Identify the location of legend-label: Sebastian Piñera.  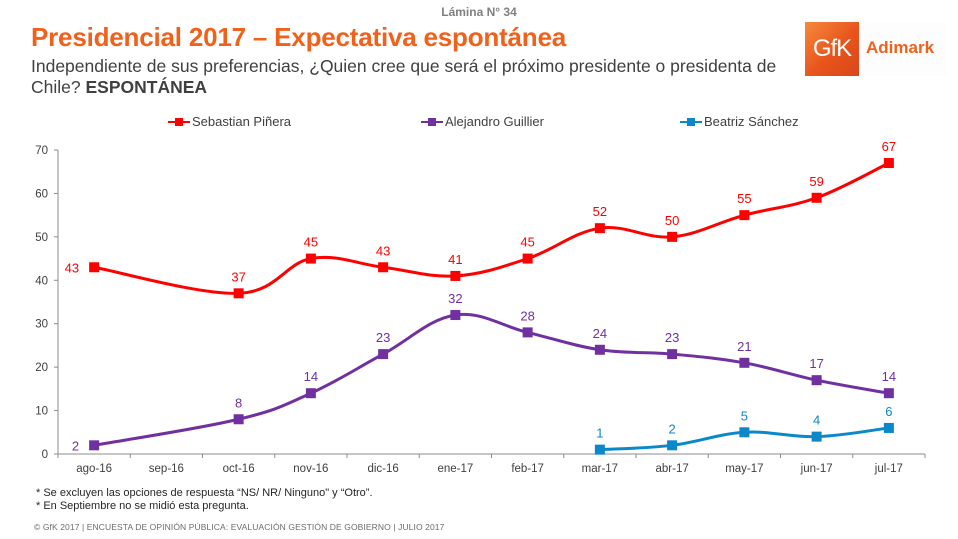
(242, 121).